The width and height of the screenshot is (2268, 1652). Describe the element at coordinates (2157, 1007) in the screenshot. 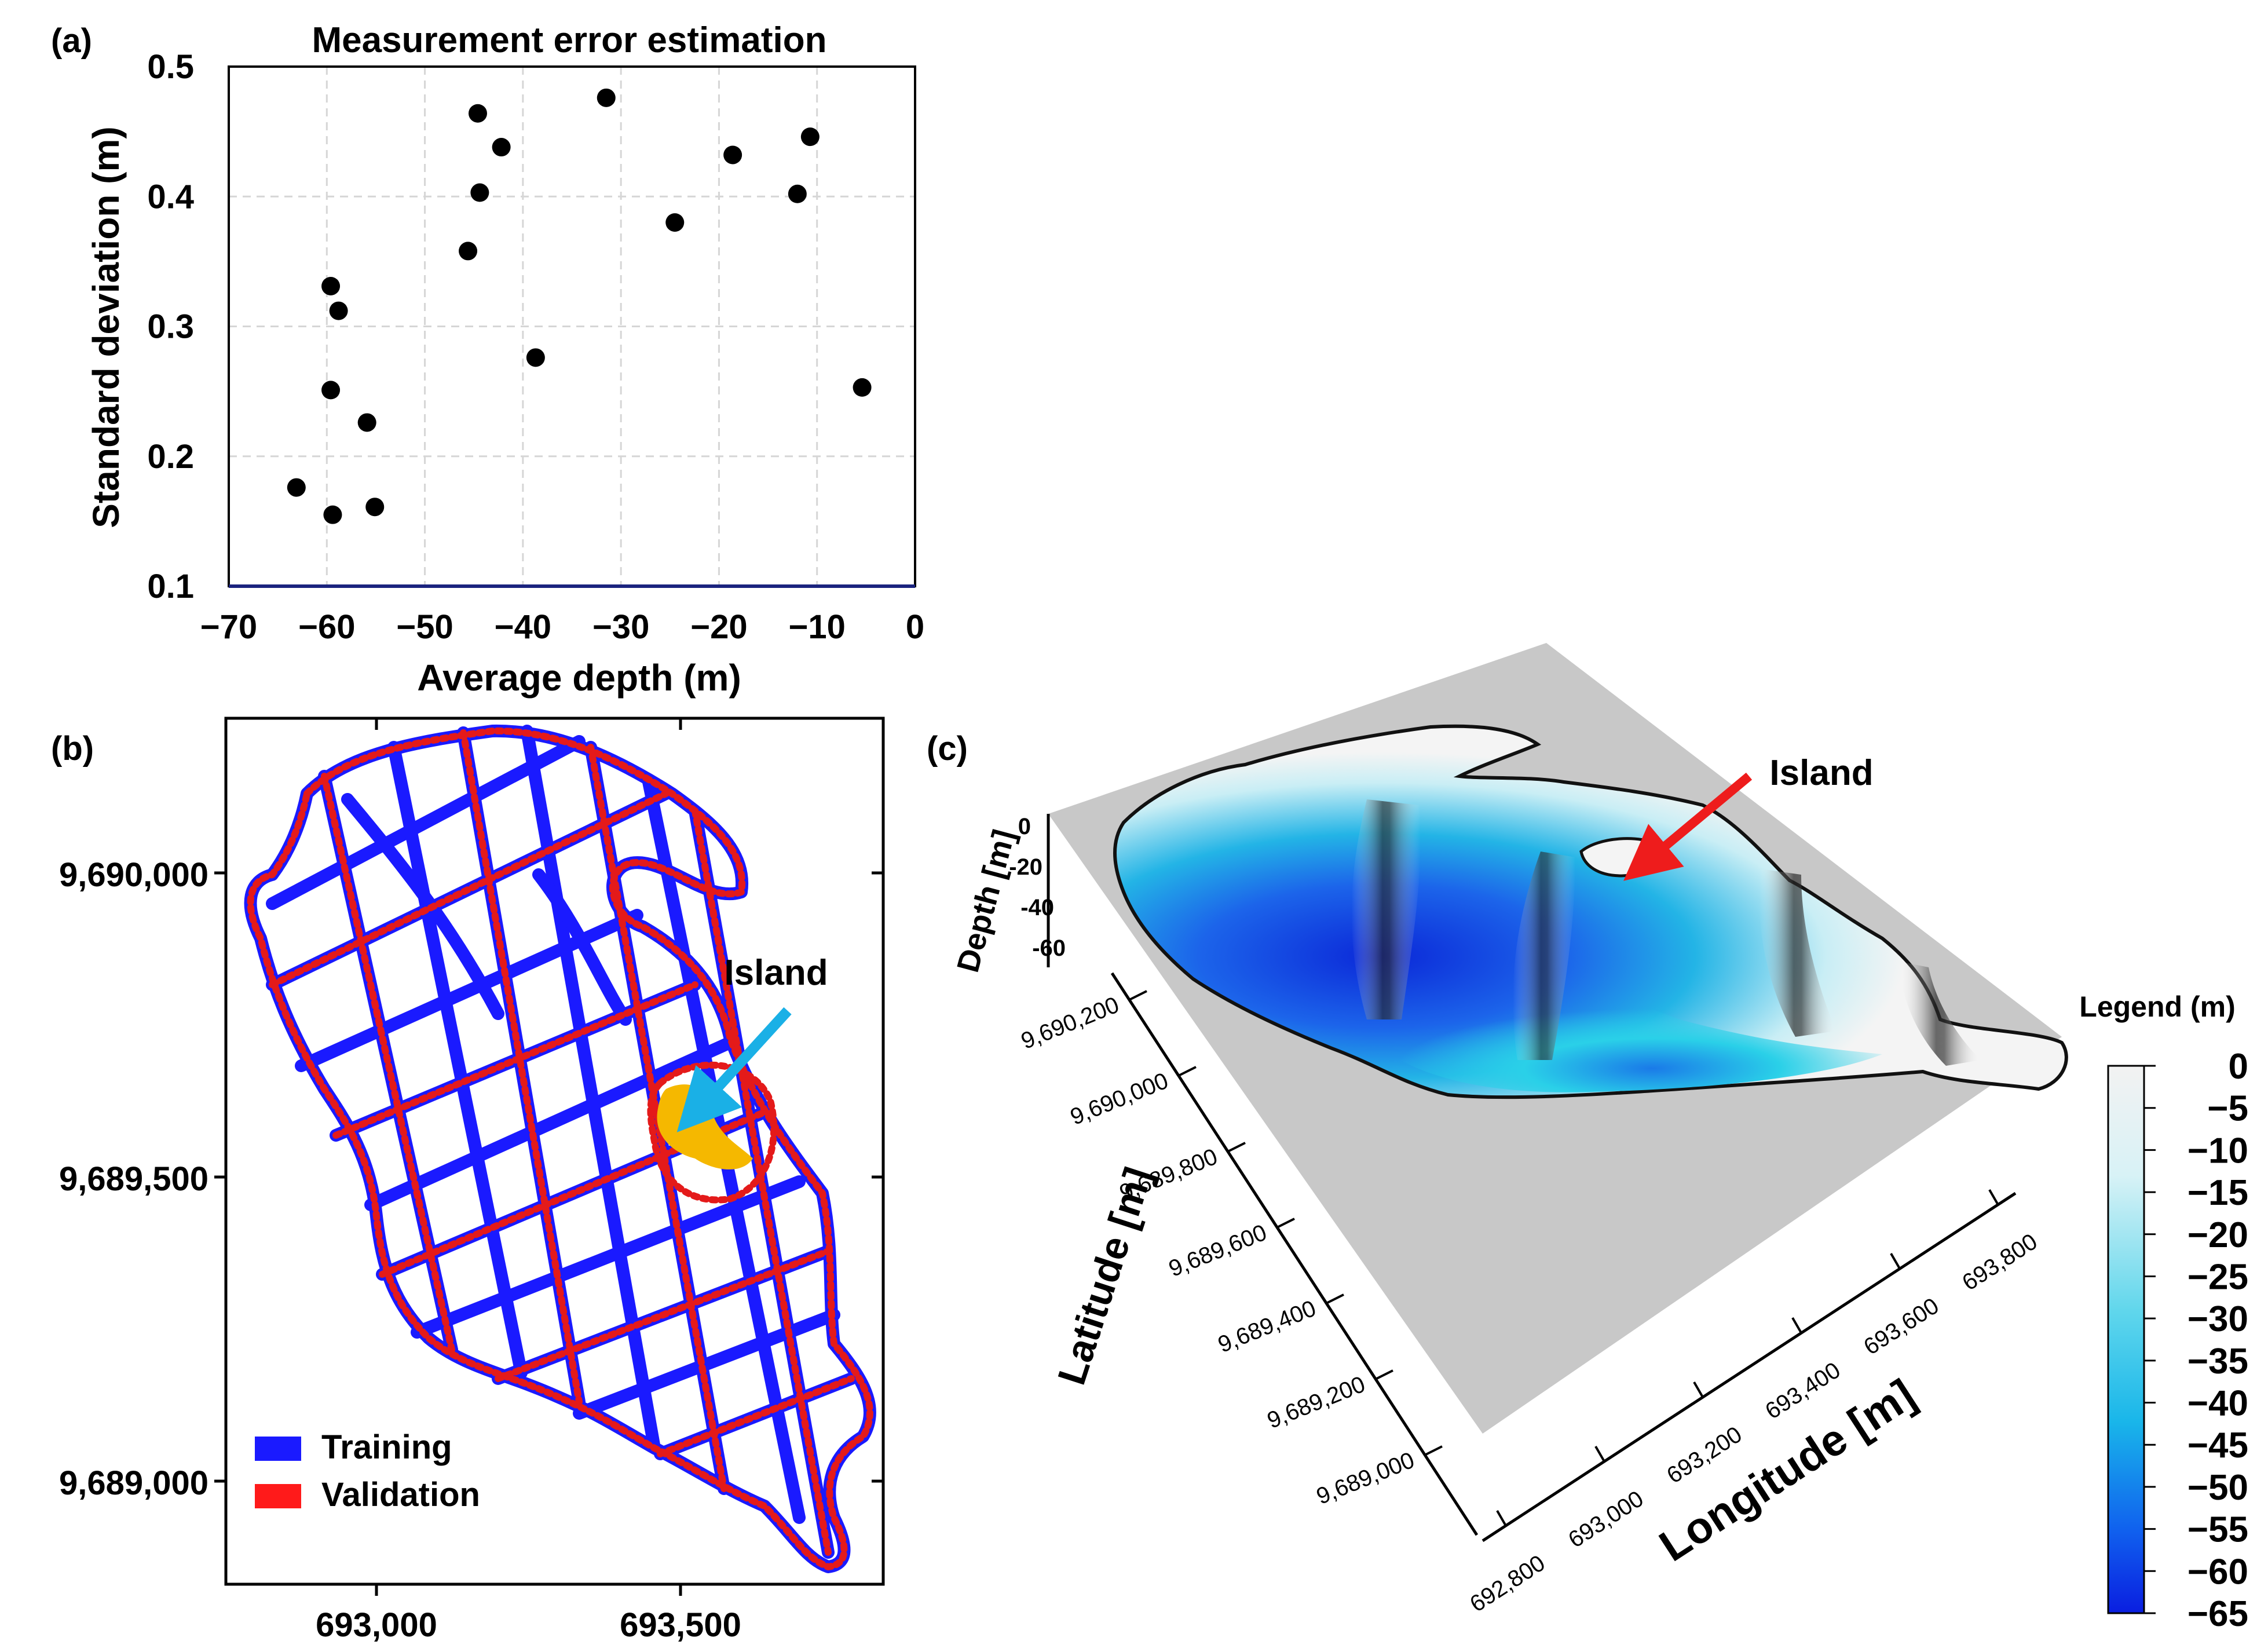

I see `legend-title: Legend (m)` at that location.